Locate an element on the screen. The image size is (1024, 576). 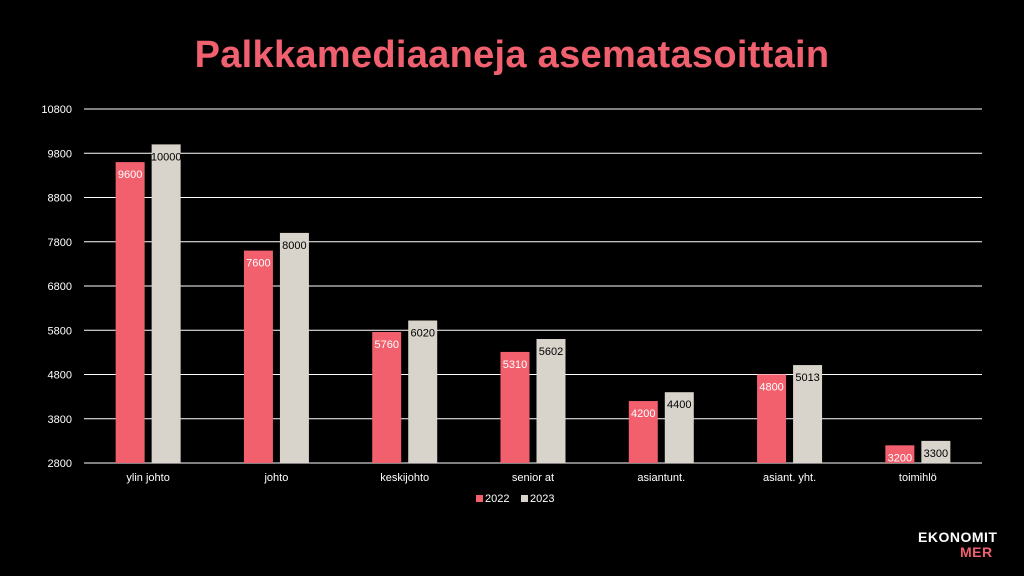
logo-line-2: MER is located at coordinates (976, 552).